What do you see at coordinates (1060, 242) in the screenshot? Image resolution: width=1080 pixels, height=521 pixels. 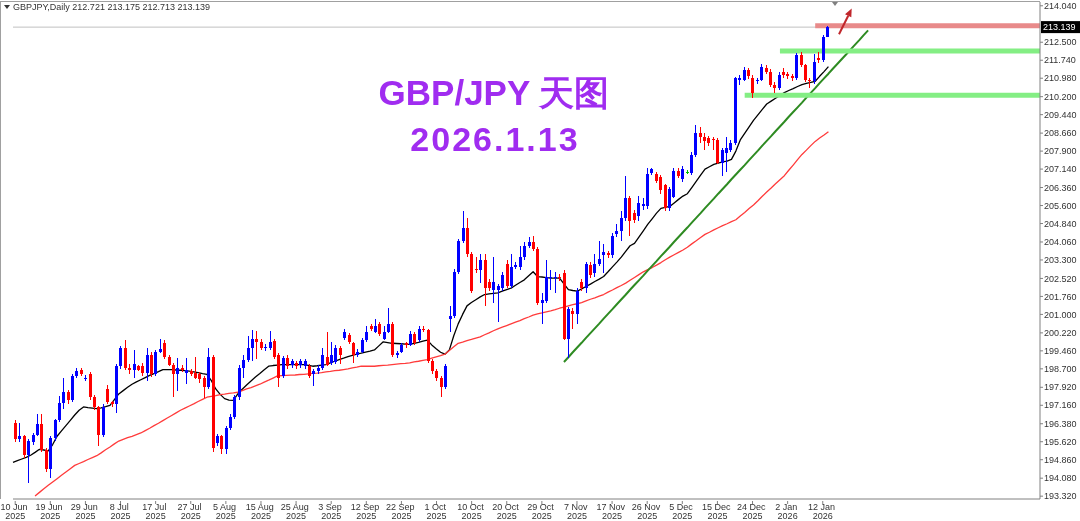 I see `y-tick-label: 204.060` at bounding box center [1060, 242].